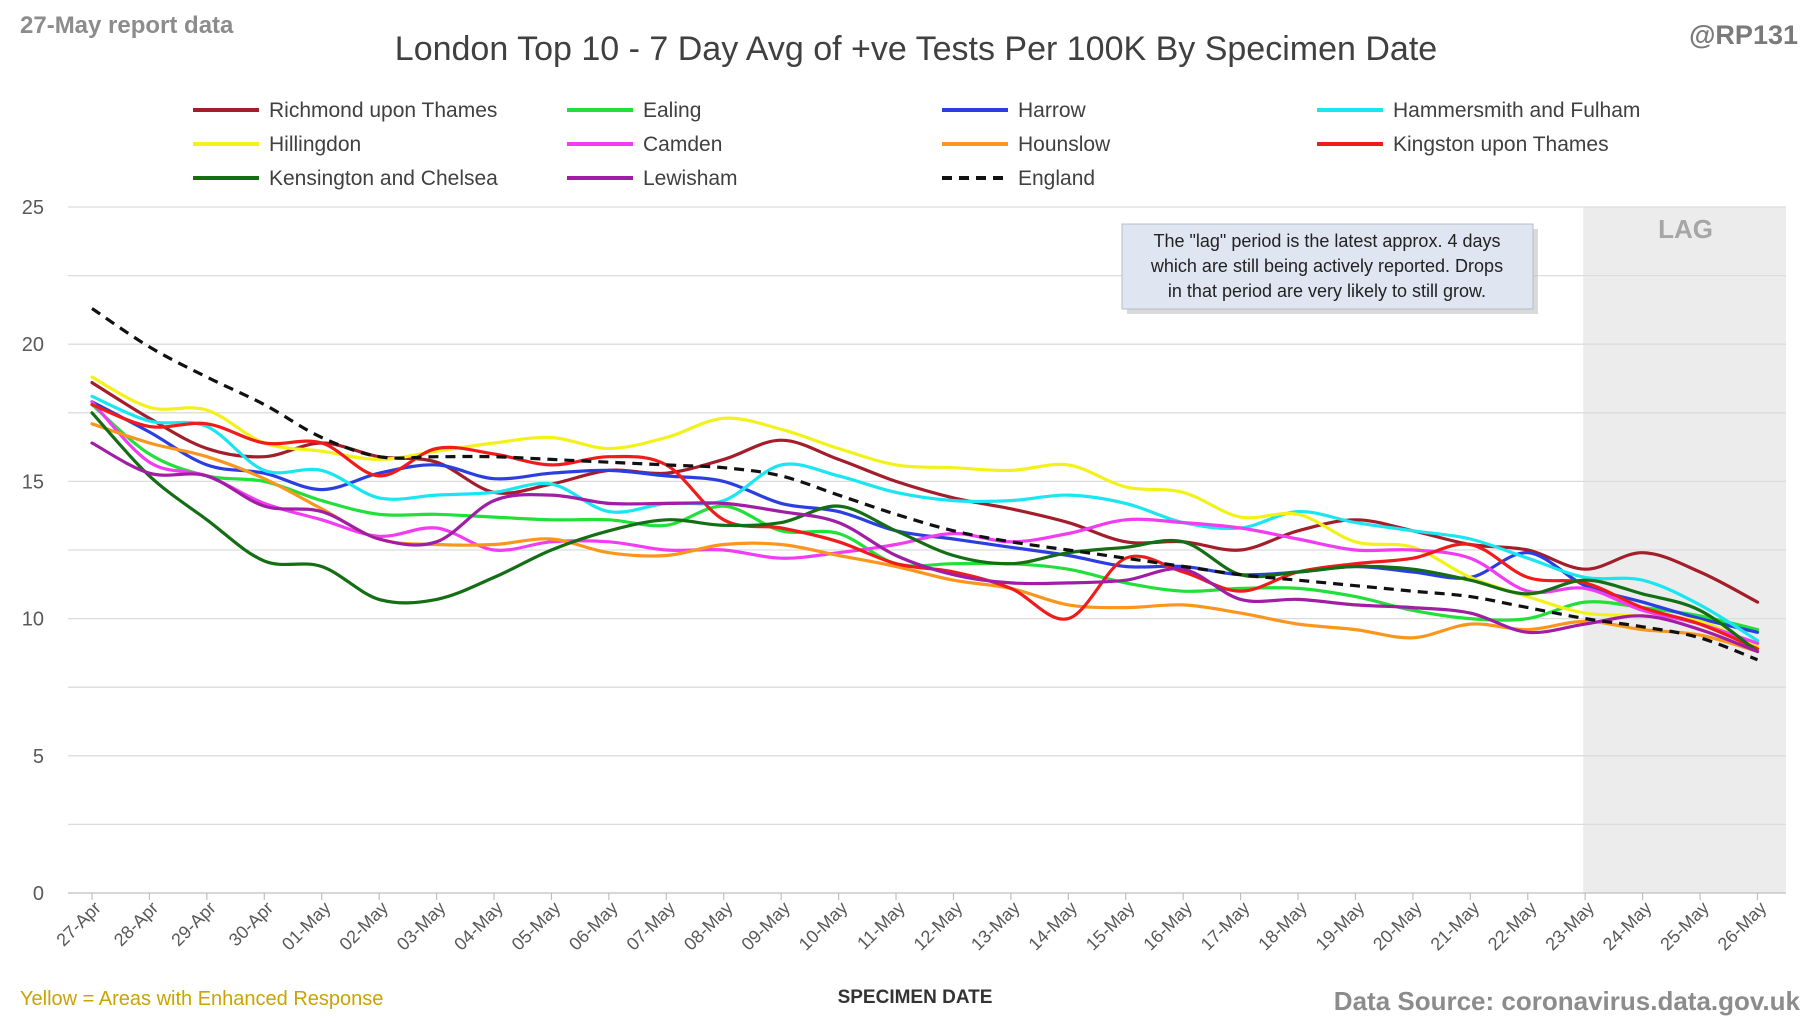 The image size is (1820, 1022). Describe the element at coordinates (315, 144) in the screenshot. I see `legend-label-hillingdon: Hillingdon` at that location.